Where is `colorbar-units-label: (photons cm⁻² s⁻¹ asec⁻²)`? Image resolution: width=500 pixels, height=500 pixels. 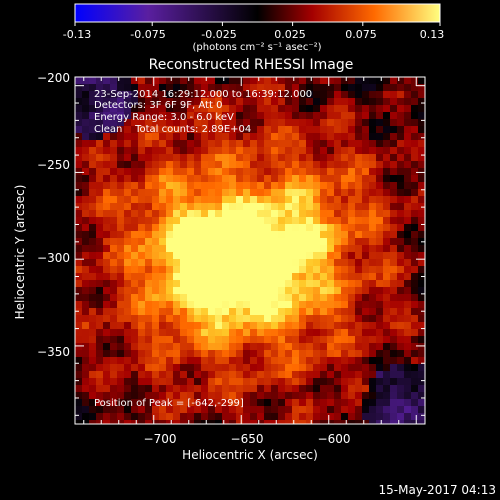
colorbar-units-label: (photons cm⁻² s⁻¹ asec⁻²) is located at coordinates (256, 47).